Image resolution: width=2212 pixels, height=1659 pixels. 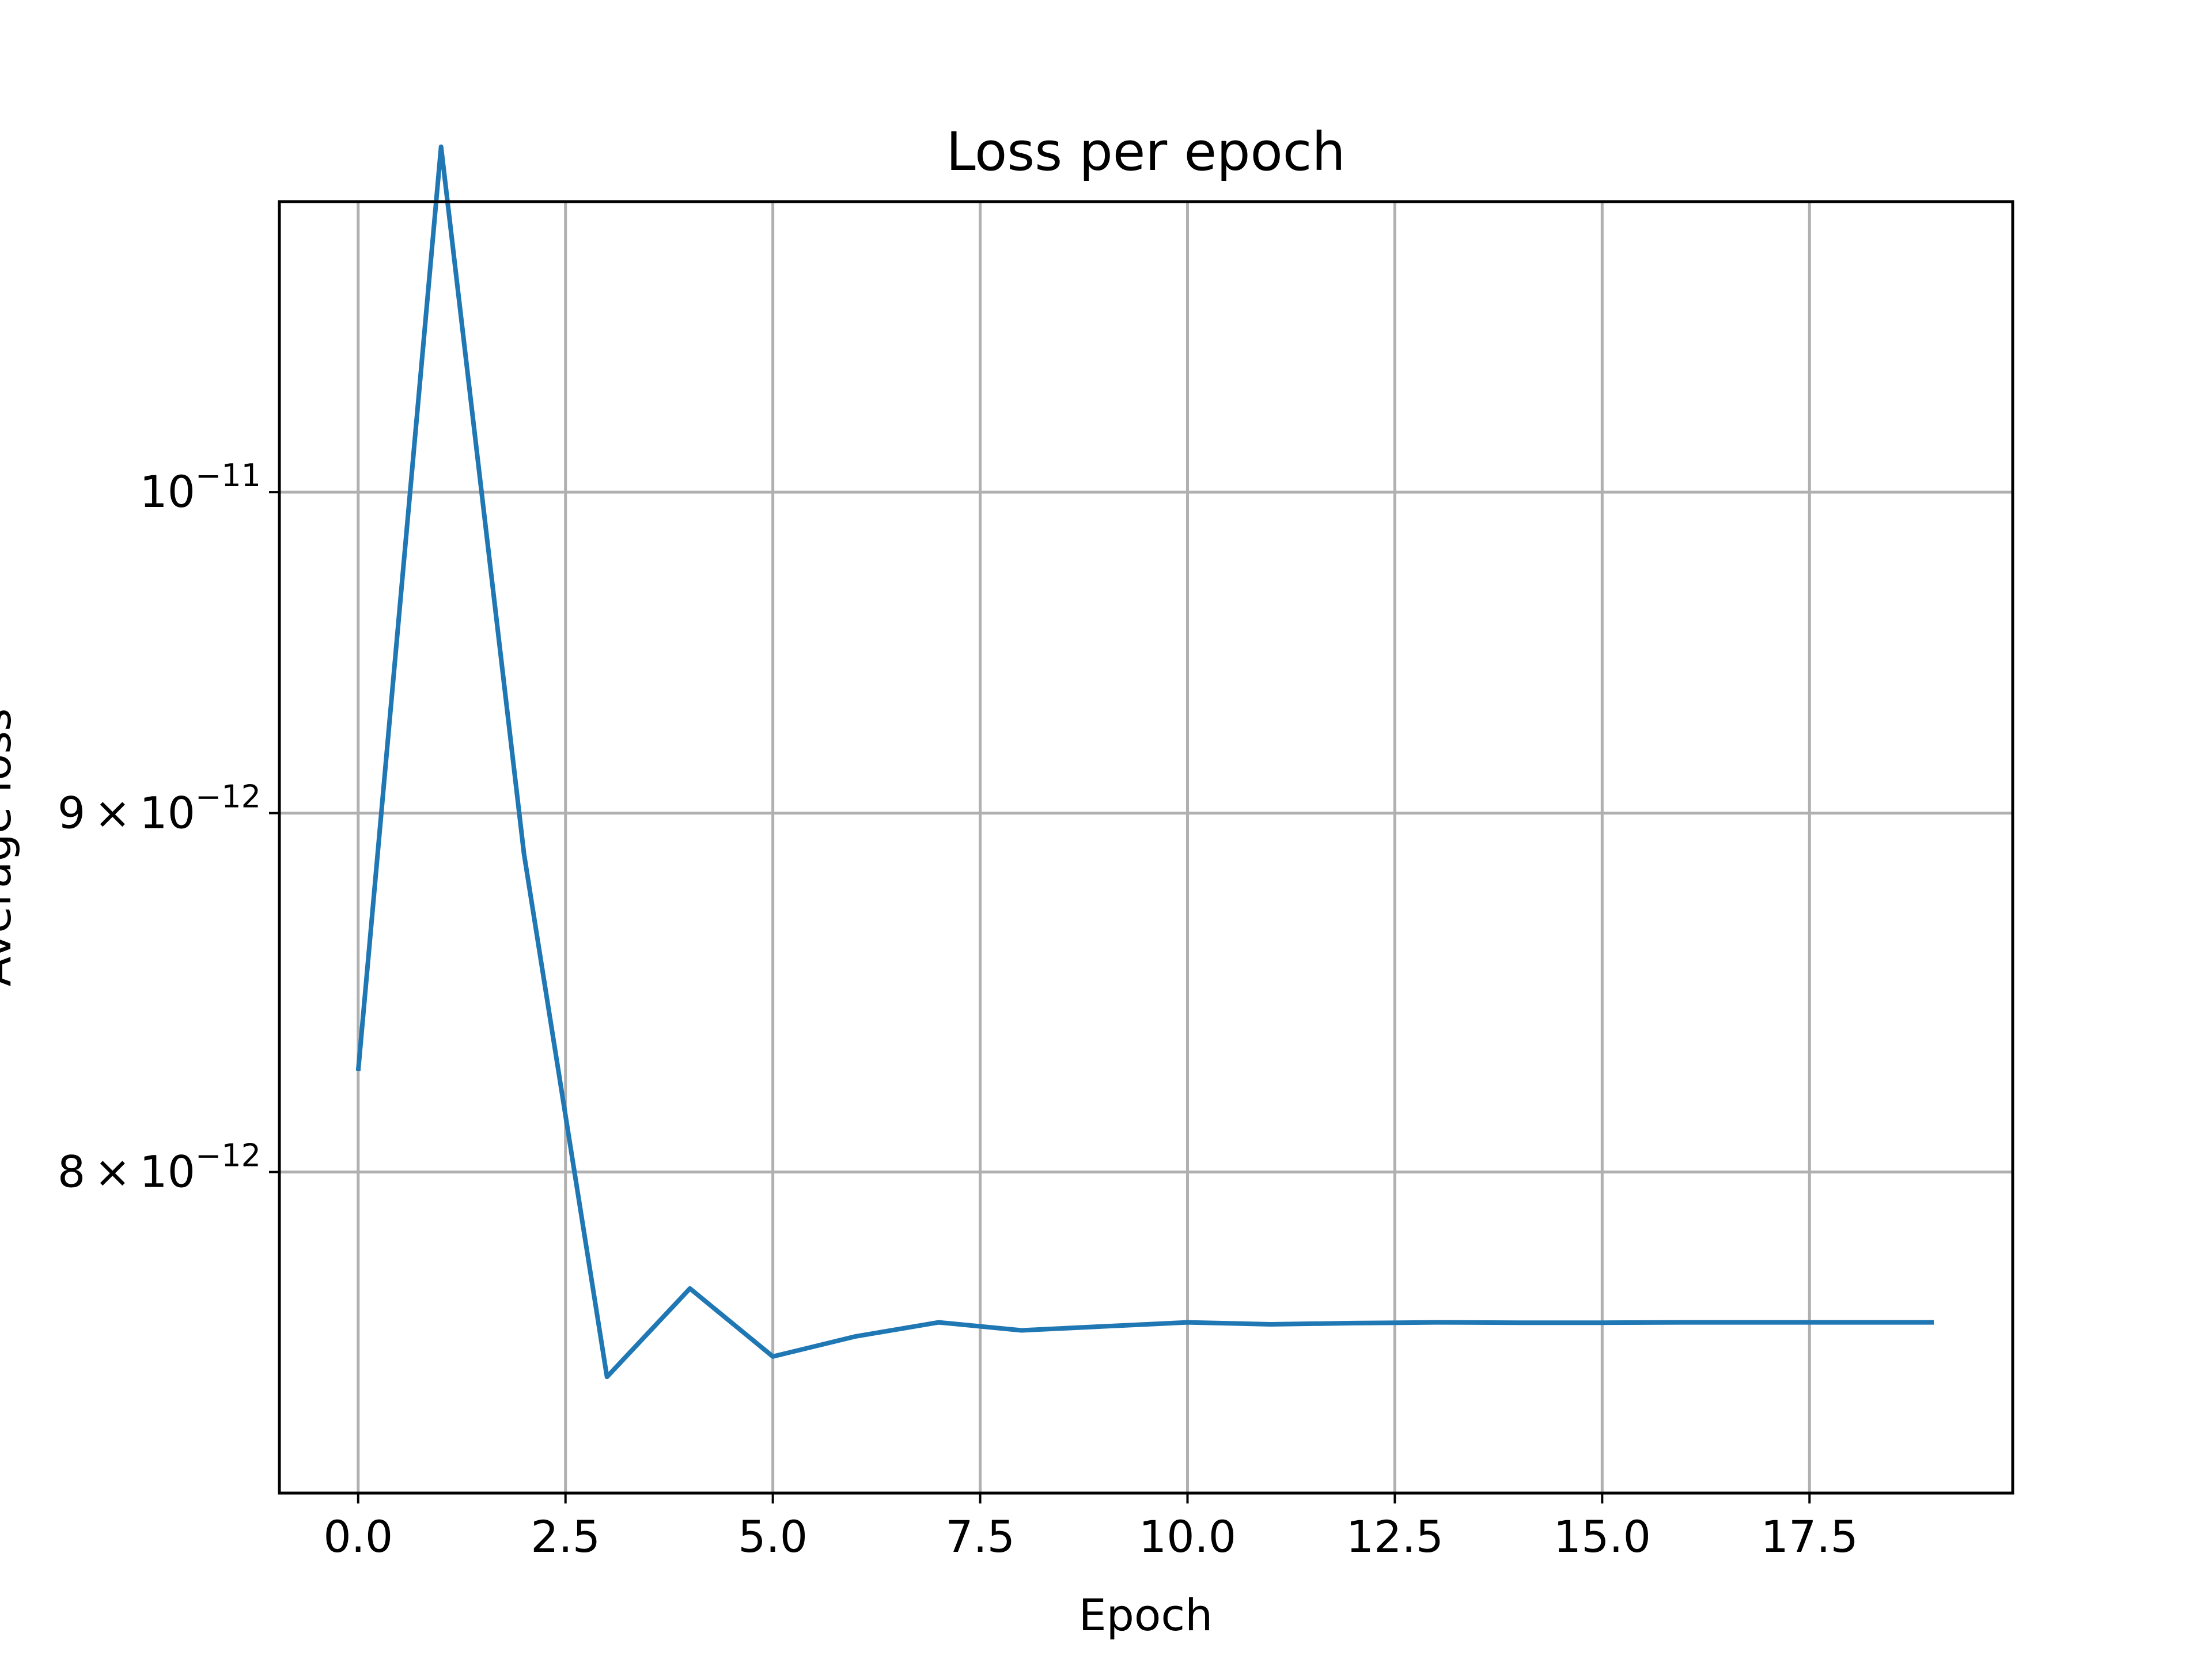 What do you see at coordinates (126, 813) in the screenshot?
I see `y-tick-mantissa: 9 × 10` at bounding box center [126, 813].